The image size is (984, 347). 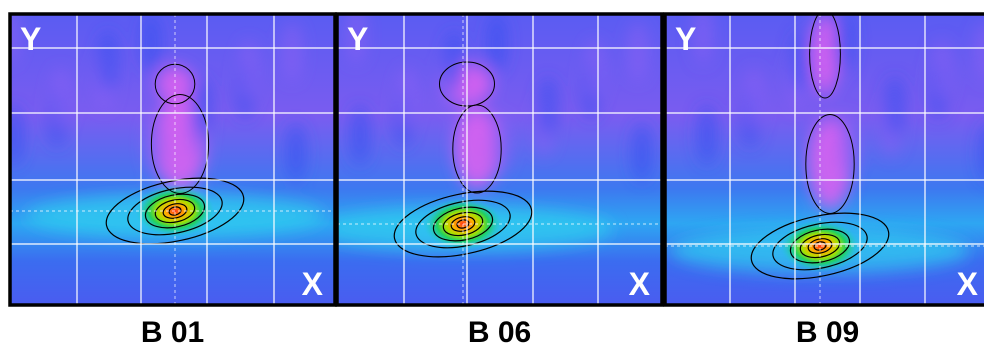 I want to click on hot-spot, so click(x=820, y=246).